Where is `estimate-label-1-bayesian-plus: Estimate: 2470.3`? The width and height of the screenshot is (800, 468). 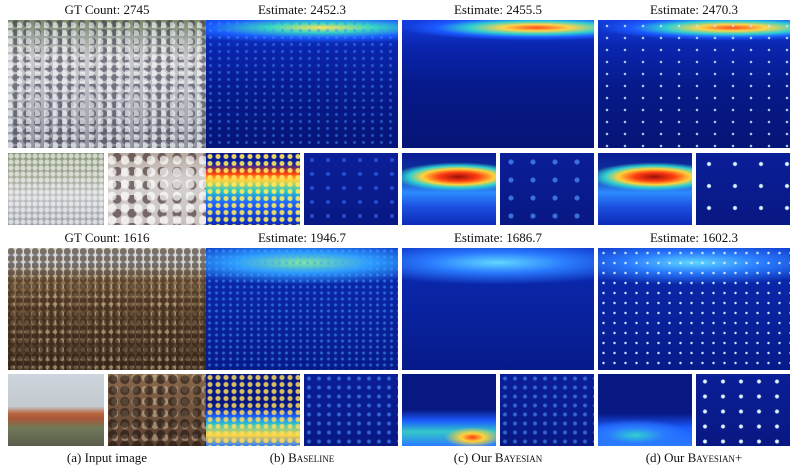 estimate-label-1-bayesian-plus: Estimate: 2470.3 is located at coordinates (694, 9).